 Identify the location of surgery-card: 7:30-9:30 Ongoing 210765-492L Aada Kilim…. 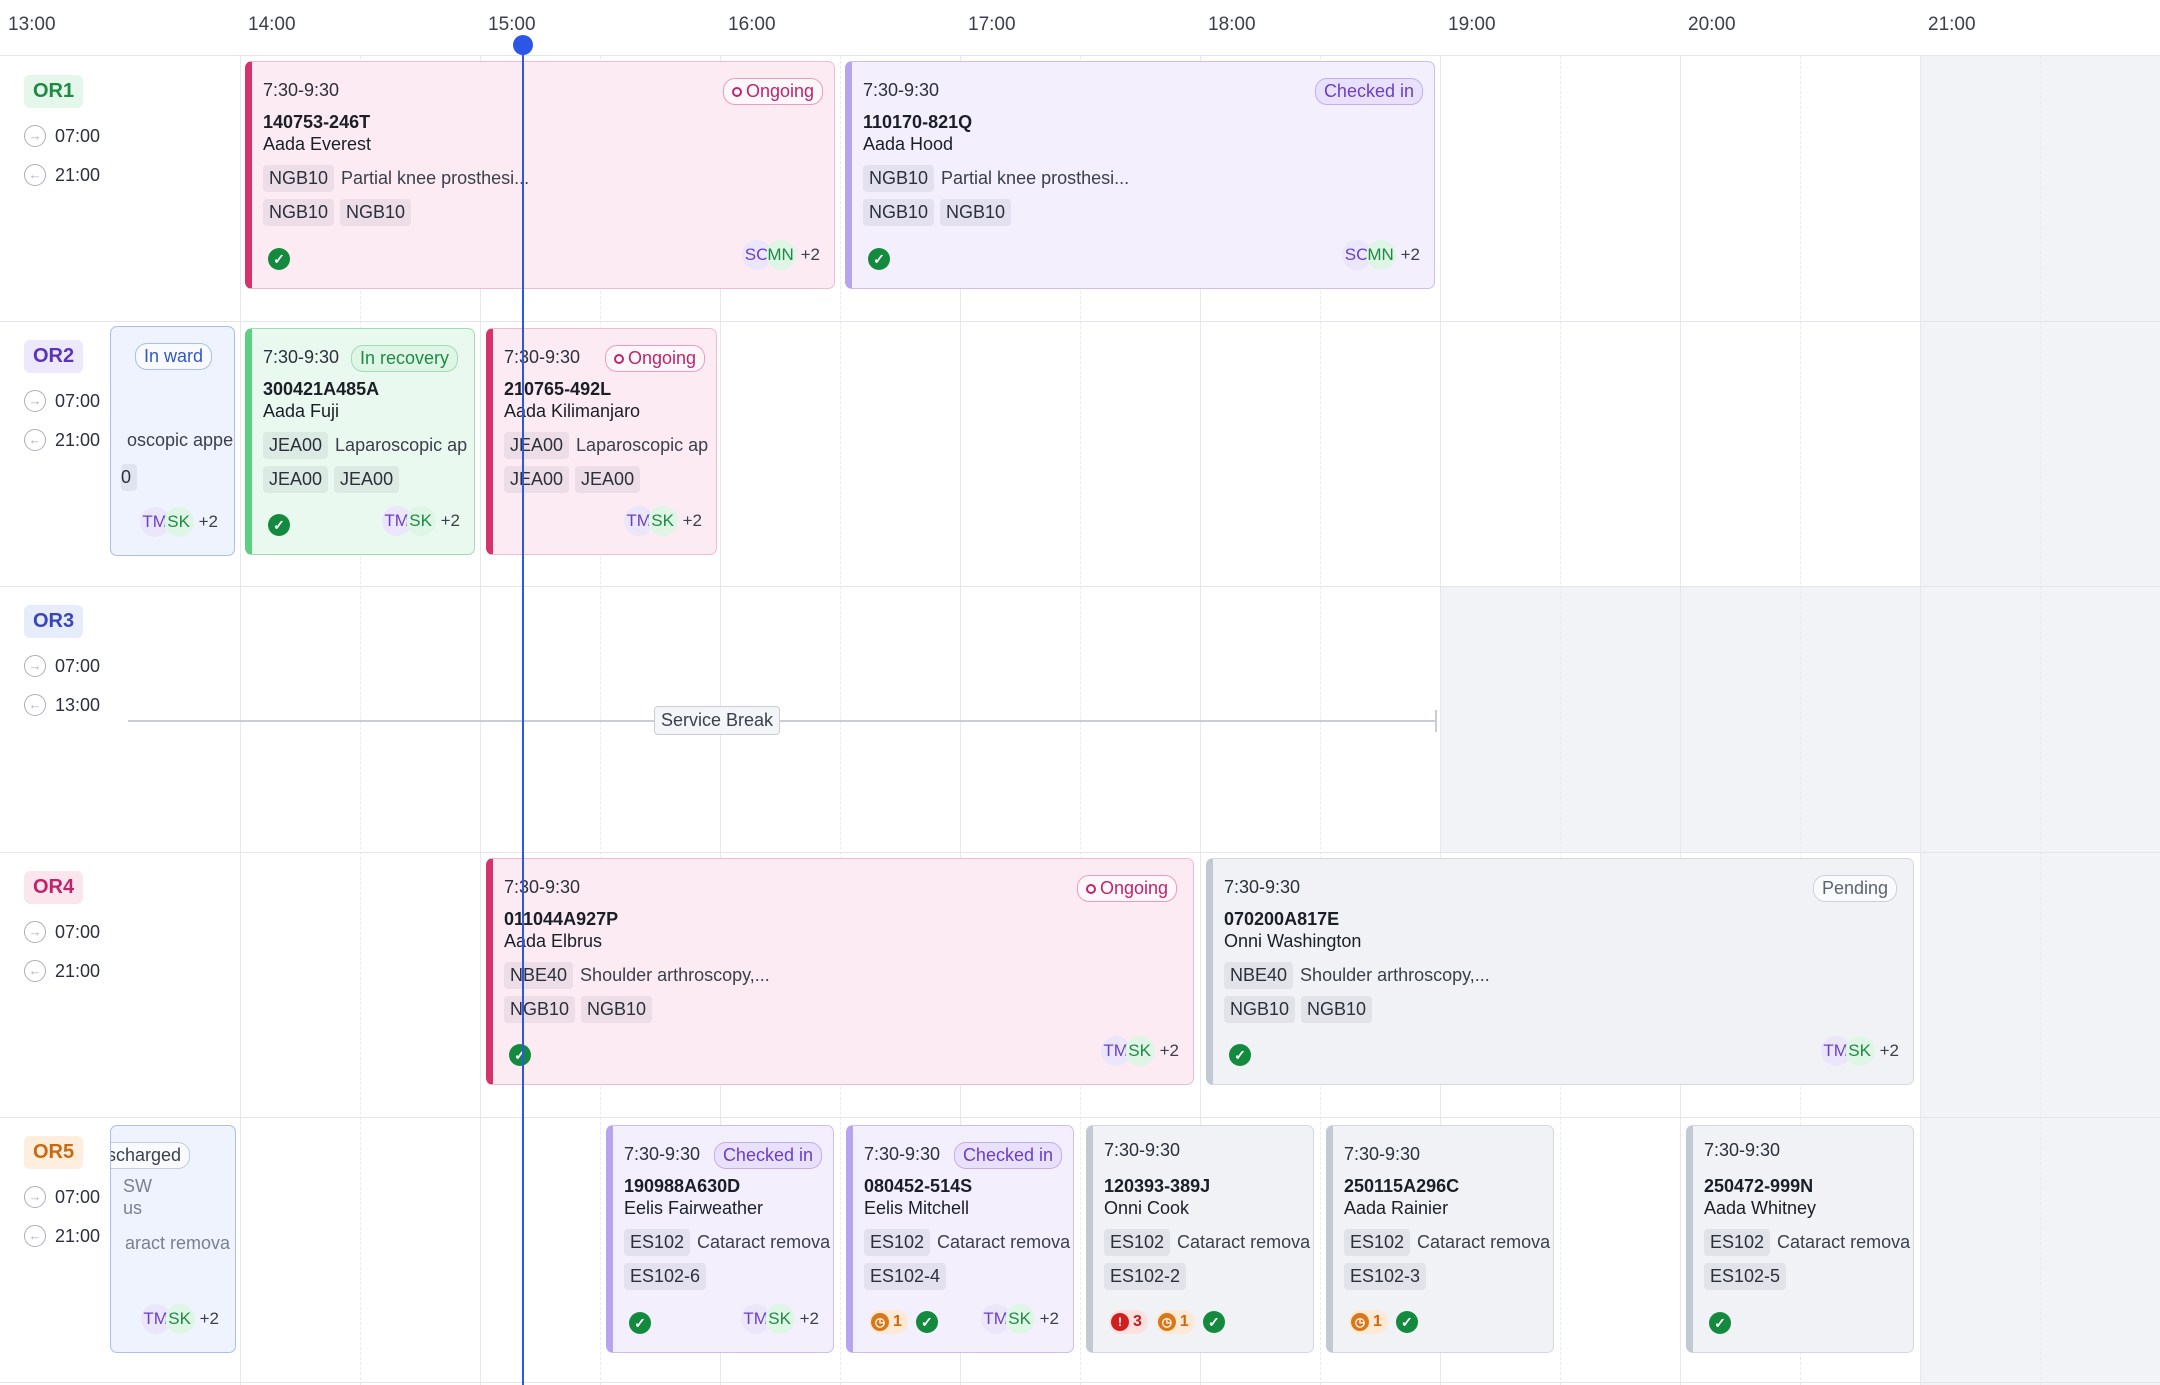
(601, 441).